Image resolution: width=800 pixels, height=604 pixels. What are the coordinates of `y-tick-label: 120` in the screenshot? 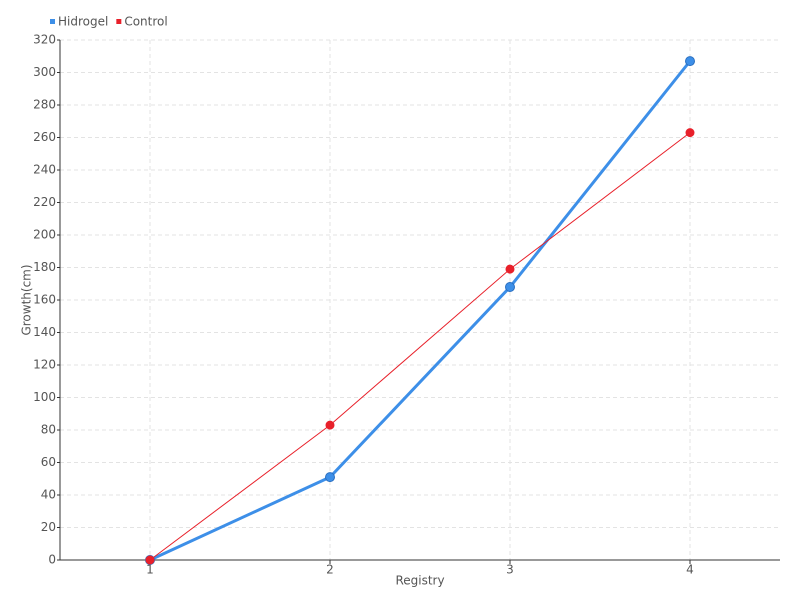 It's located at (44, 365).